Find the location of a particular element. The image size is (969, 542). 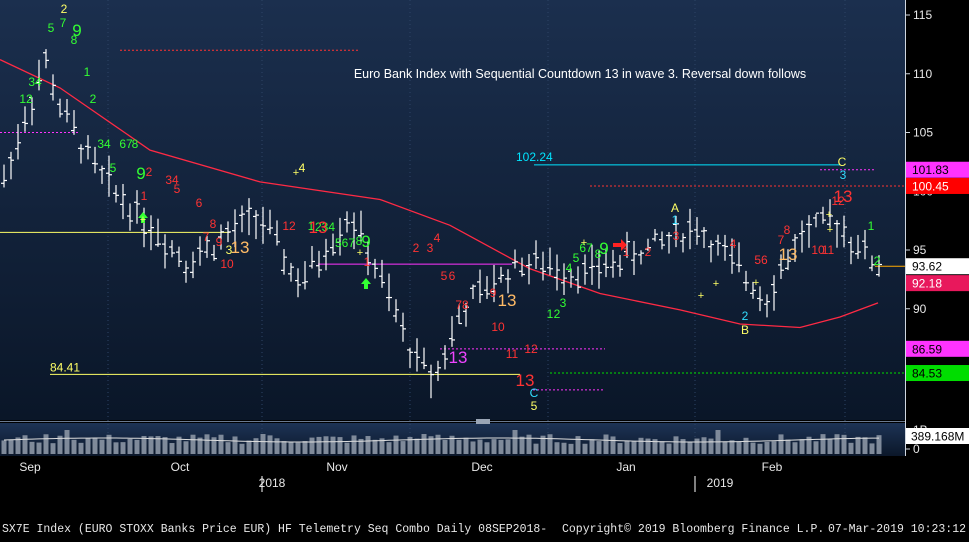

price-tag-label: 86.59 is located at coordinates (927, 349).